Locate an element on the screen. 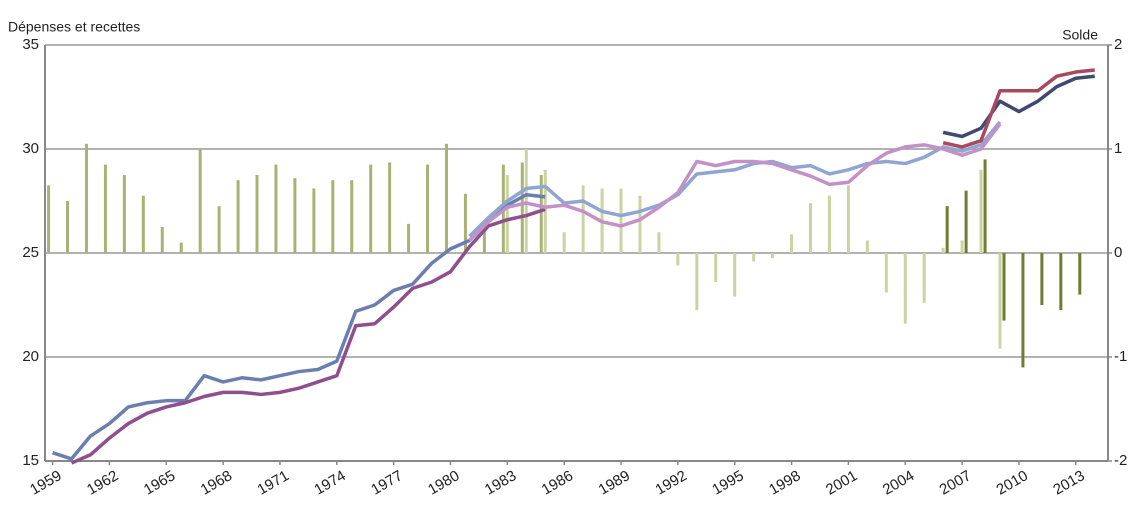 The image size is (1142, 516). y2-tick-label: 1 is located at coordinates (1118, 148).